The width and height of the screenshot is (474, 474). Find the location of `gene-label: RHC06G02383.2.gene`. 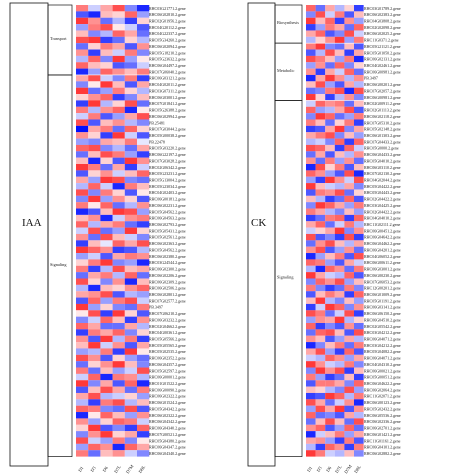

gene-label: RHC06G02383.2.gene is located at coordinates (382, 14).